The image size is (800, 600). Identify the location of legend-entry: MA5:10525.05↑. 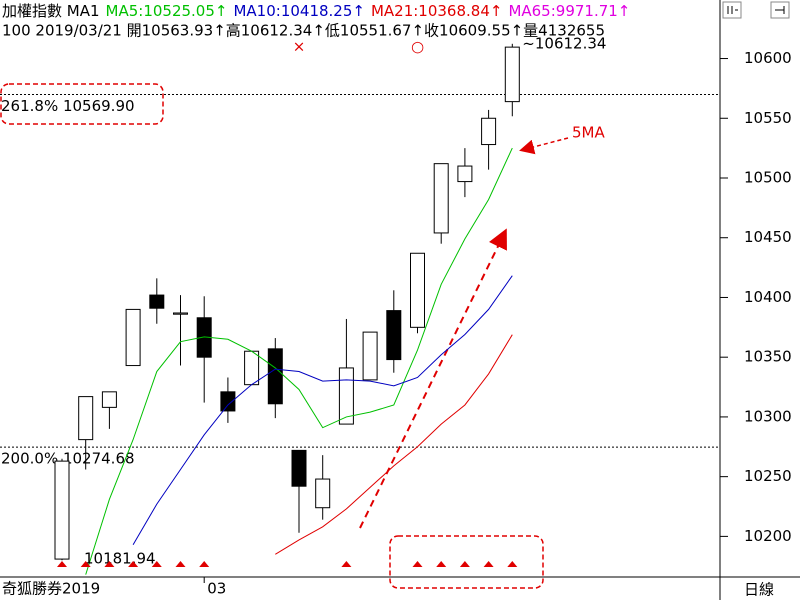
(167, 11).